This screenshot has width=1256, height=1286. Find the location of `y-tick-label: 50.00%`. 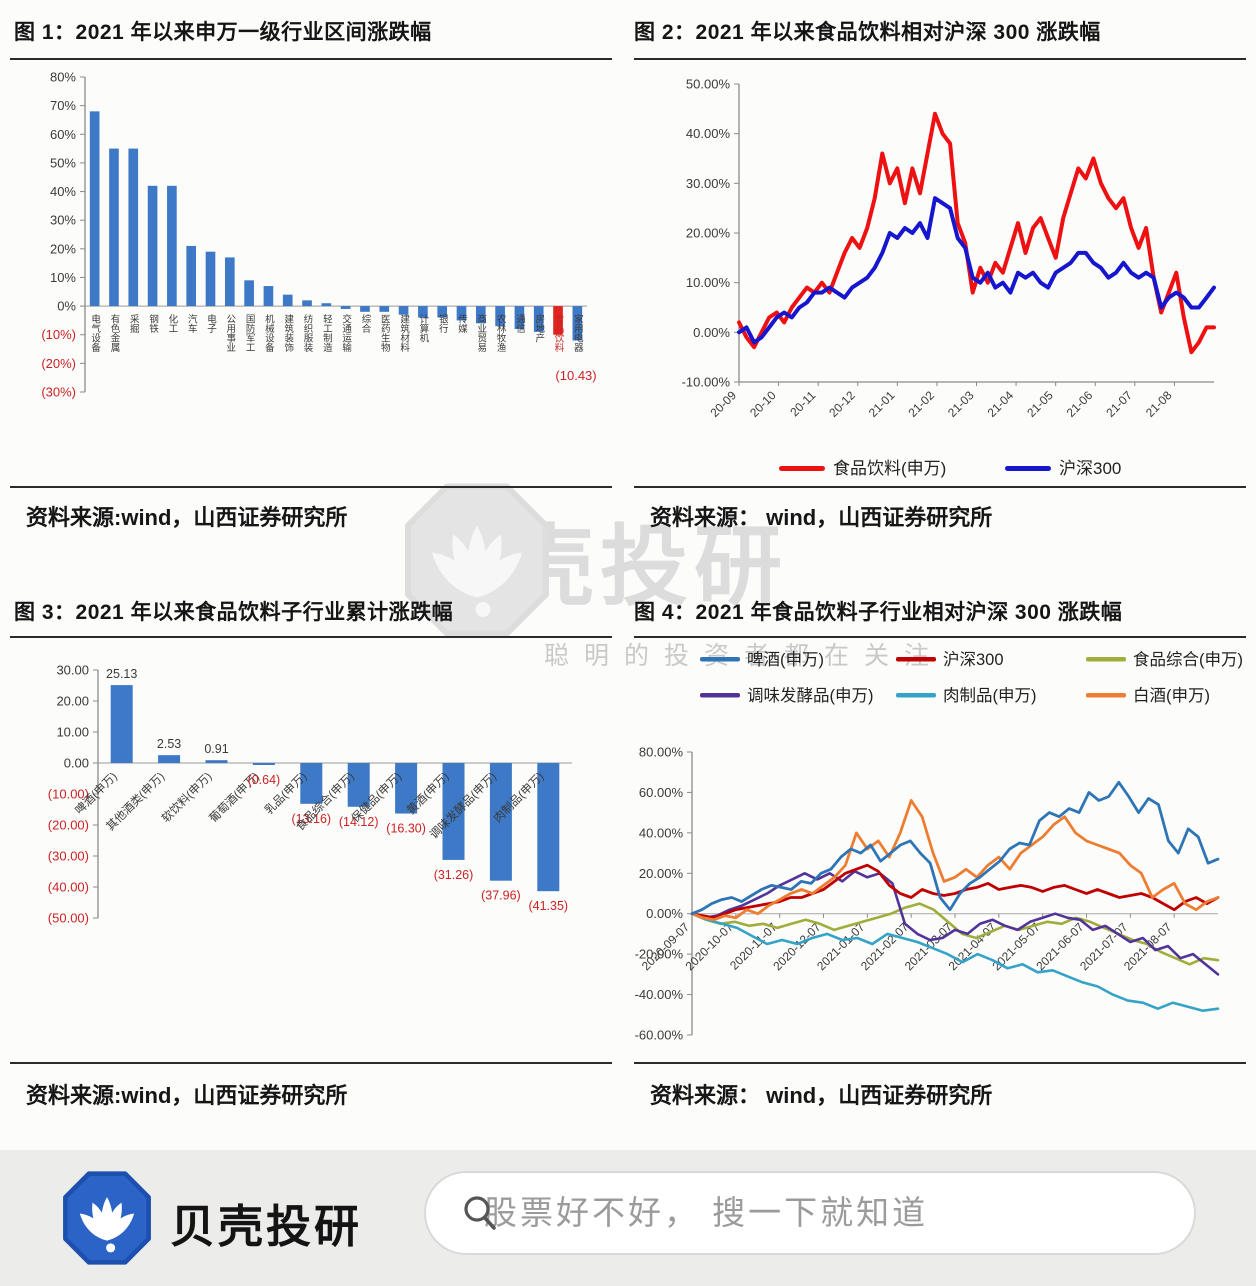

y-tick-label: 50.00% is located at coordinates (708, 84).